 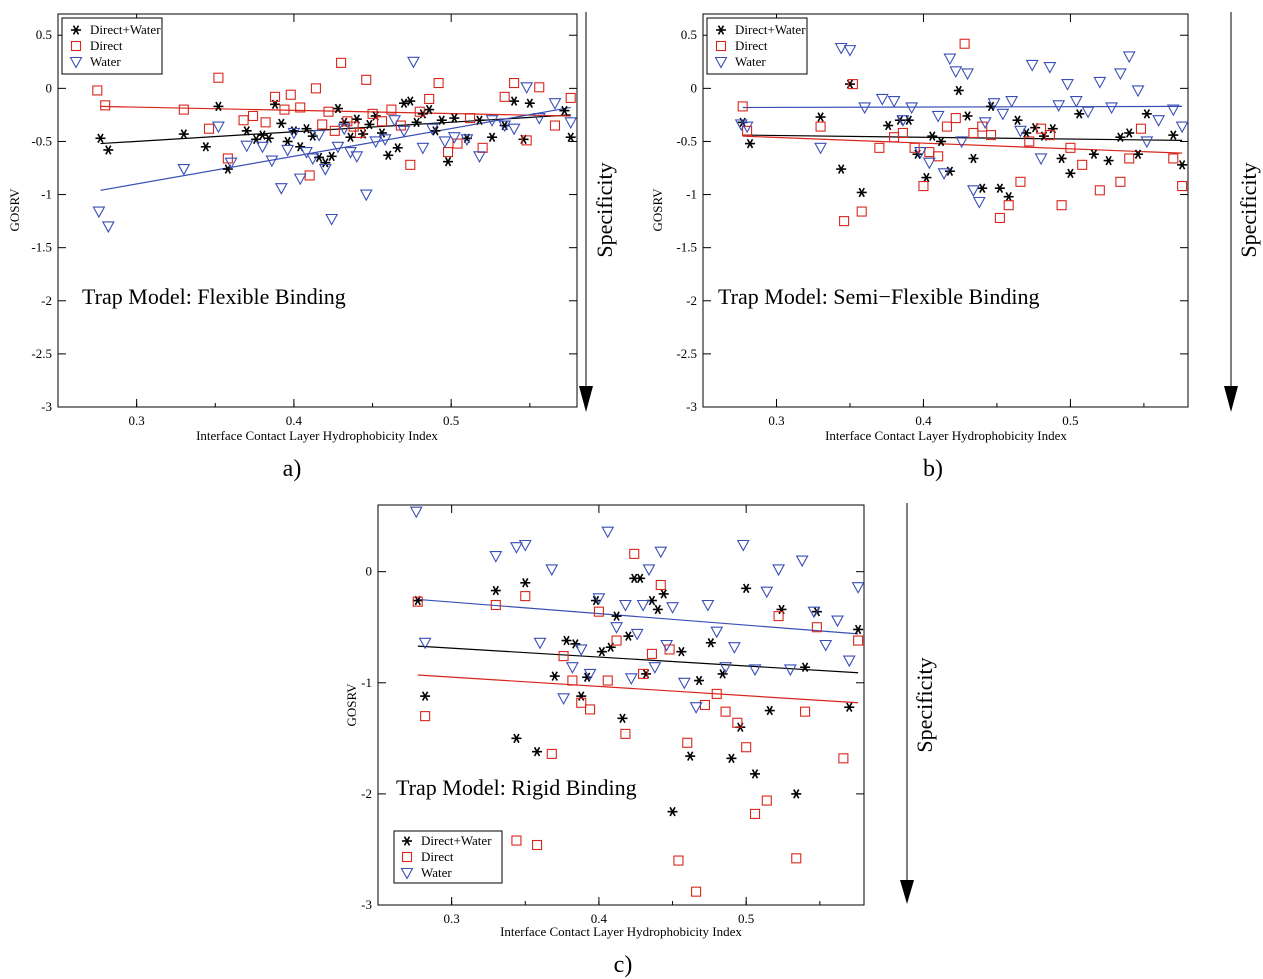 What do you see at coordinates (366, 904) in the screenshot?
I see `y-tick-label: -3` at bounding box center [366, 904].